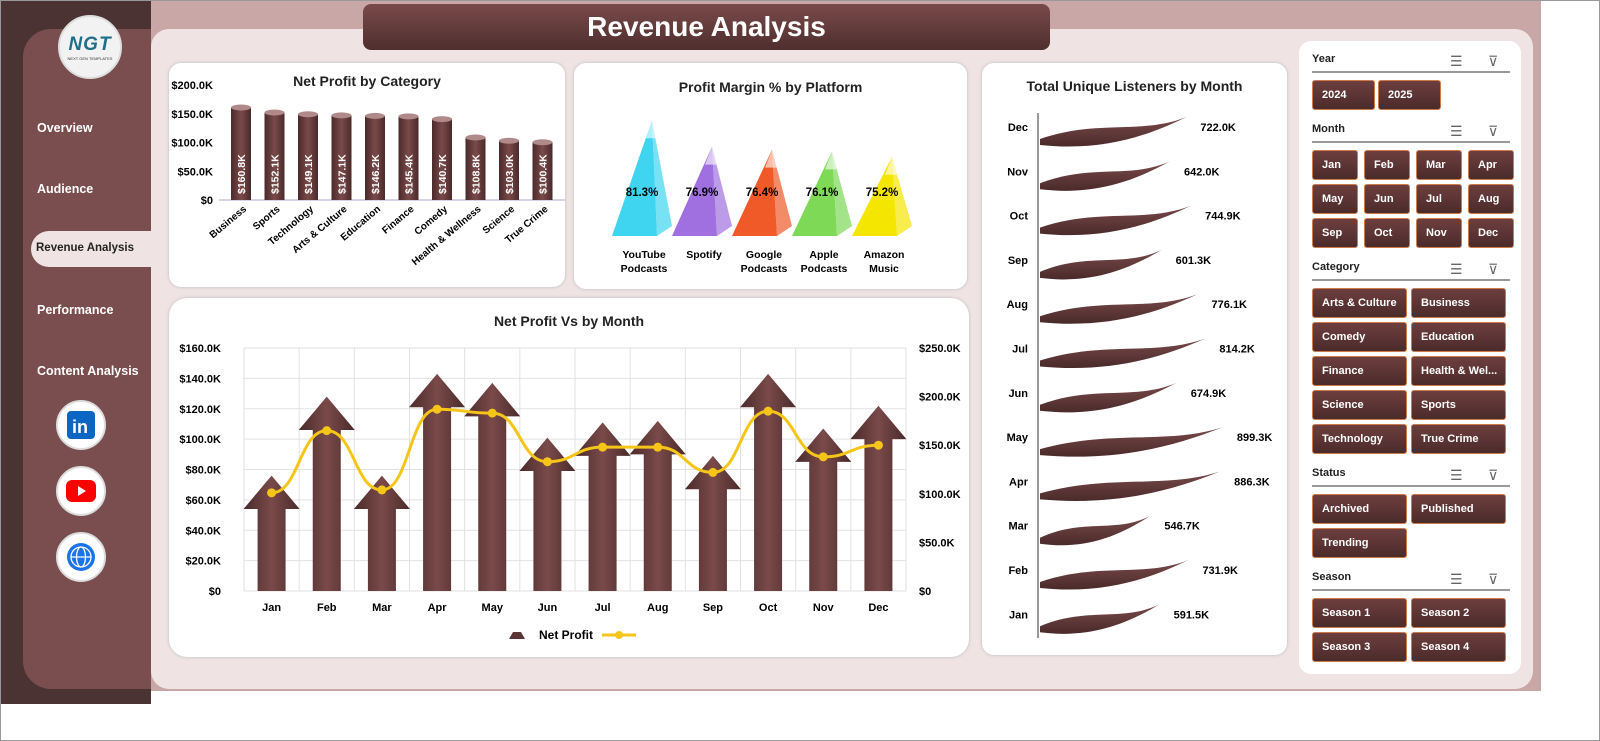 The image size is (1600, 741). I want to click on slicer-button: Education, so click(1458, 337).